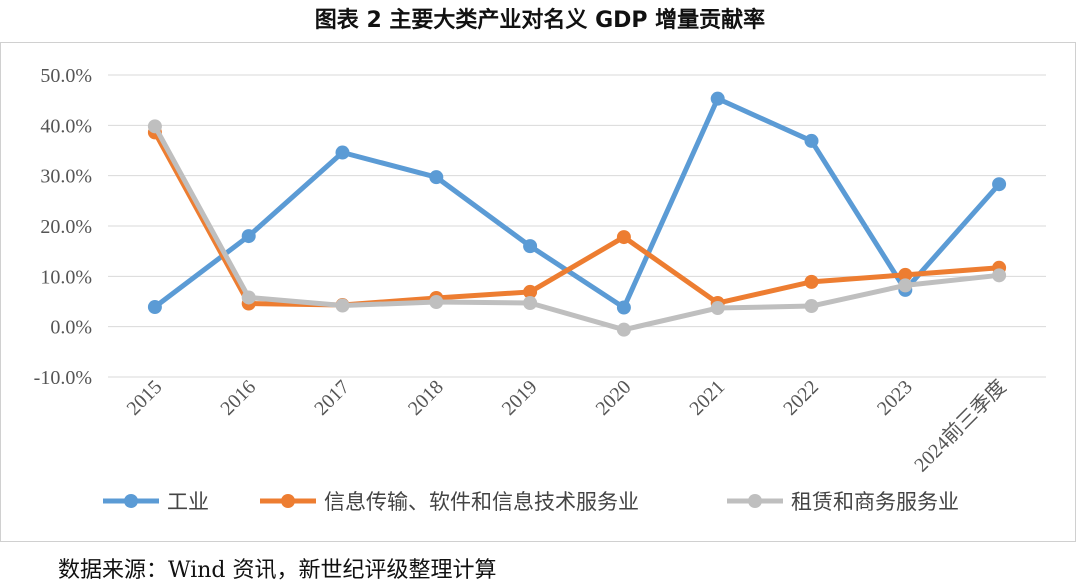 Image resolution: width=1080 pixels, height=586 pixels. Describe the element at coordinates (801, 398) in the screenshot. I see `x-tick-label: 2022` at that location.